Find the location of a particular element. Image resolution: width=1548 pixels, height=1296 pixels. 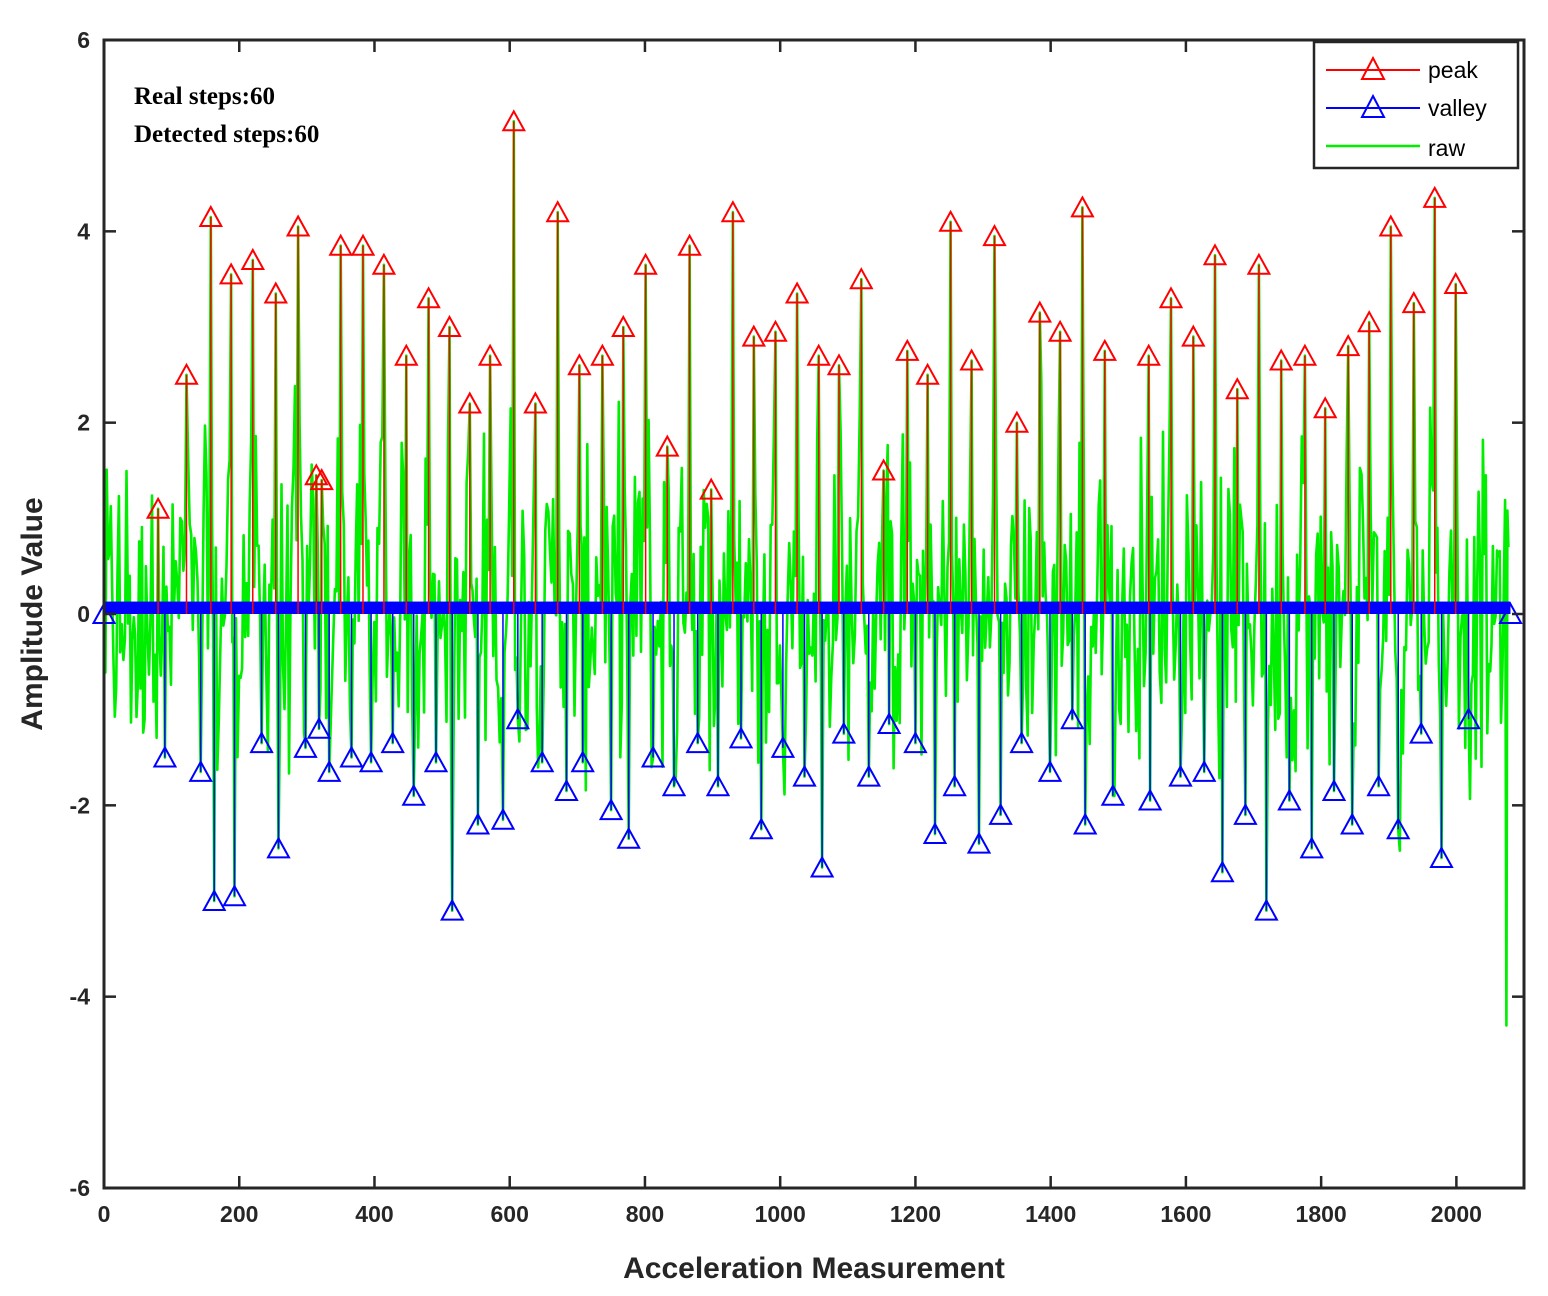

detected-steps-annotation: Detected steps:60 is located at coordinates (226, 134).